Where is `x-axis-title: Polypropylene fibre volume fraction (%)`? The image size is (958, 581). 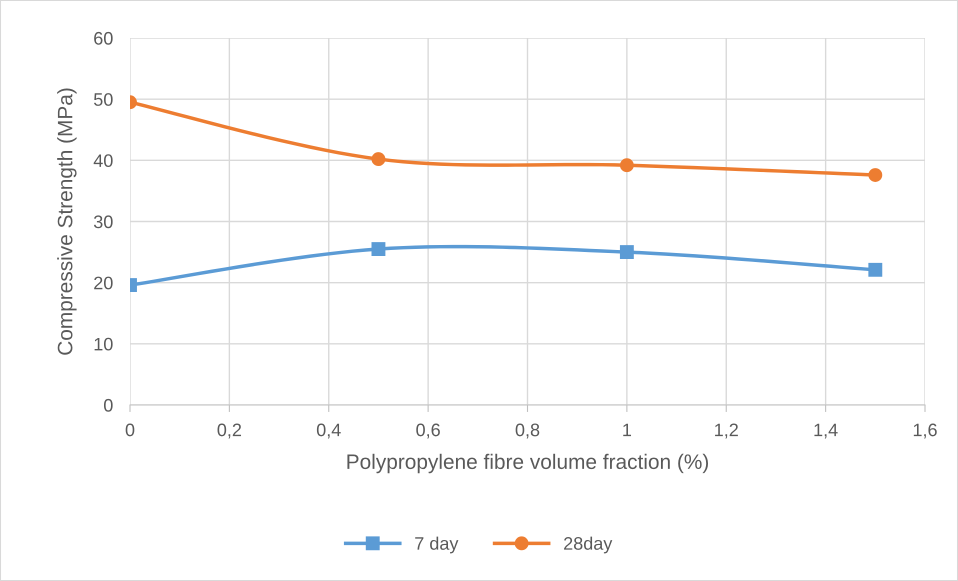 x-axis-title: Polypropylene fibre volume fraction (%) is located at coordinates (527, 464).